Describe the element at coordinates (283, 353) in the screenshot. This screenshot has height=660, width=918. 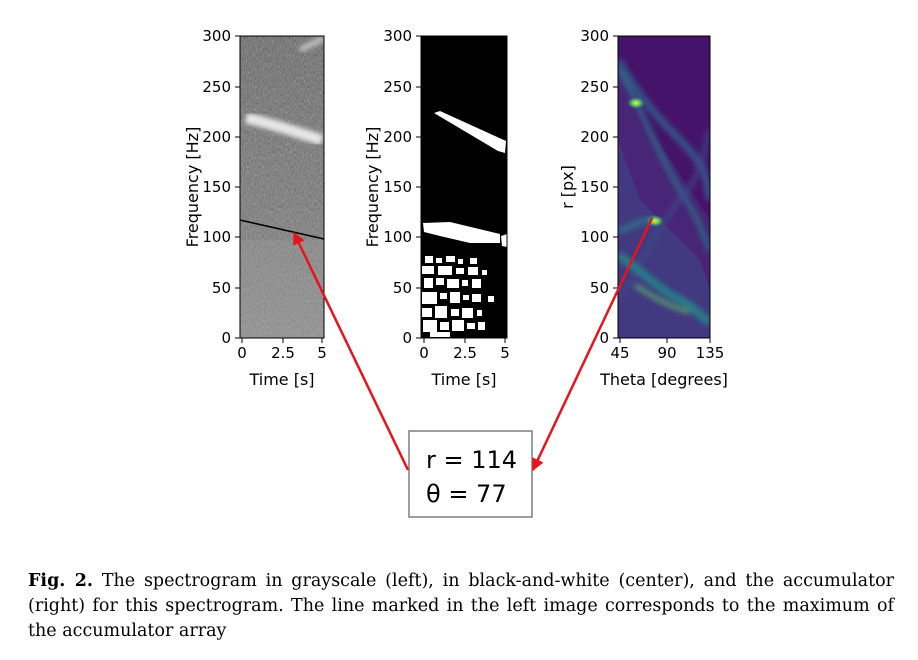
I see `left-xtick-2-5: 2.5` at that location.